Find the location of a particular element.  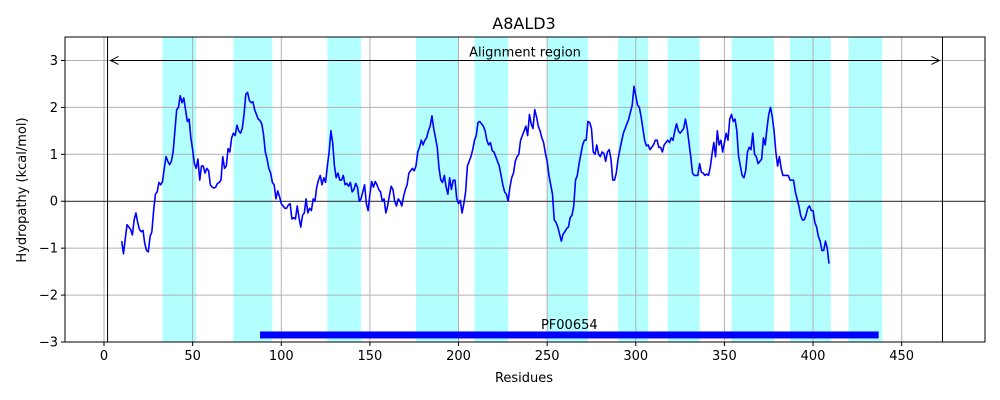

domain-bar is located at coordinates (569, 335).